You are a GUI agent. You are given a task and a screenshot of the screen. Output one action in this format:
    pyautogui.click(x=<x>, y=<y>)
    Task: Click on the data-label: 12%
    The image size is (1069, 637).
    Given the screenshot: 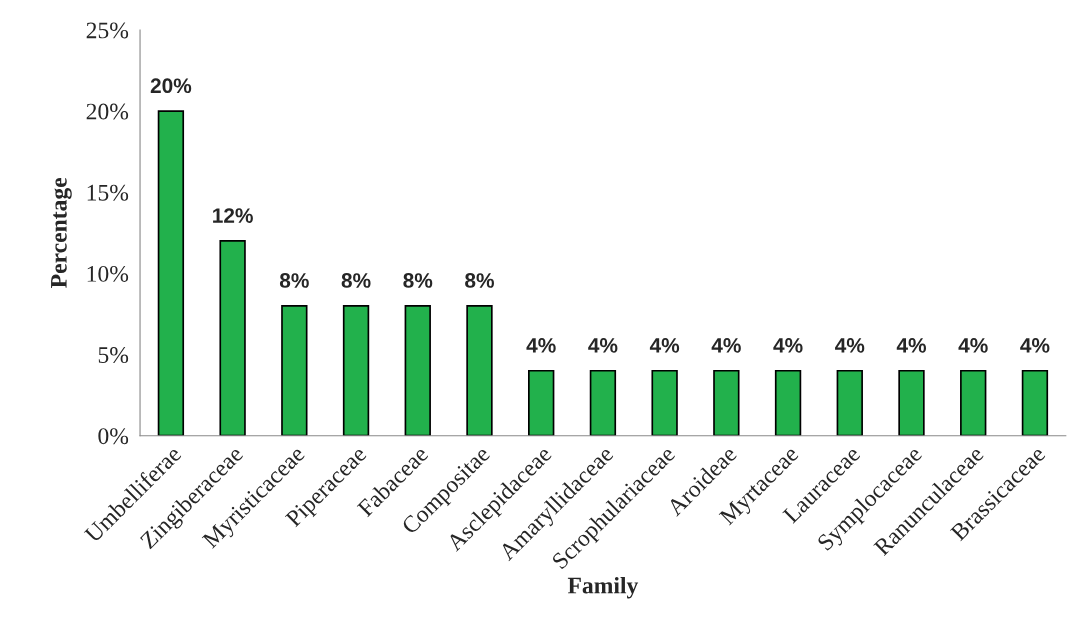 What is the action you would take?
    pyautogui.click(x=233, y=215)
    